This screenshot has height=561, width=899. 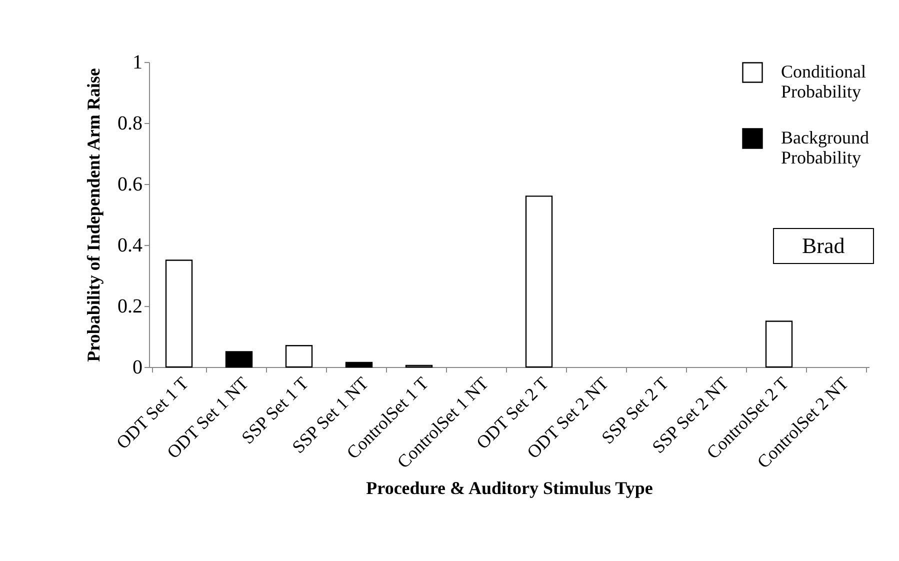 I want to click on y-tick-label: 0.6, so click(x=130, y=185).